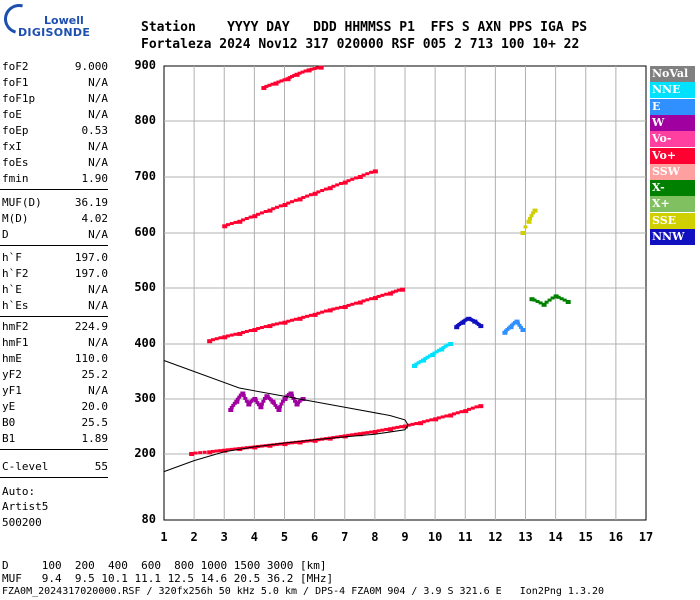 This screenshot has width=700, height=600. What do you see at coordinates (22, 522) in the screenshot?
I see `autoscale-version: 500200` at bounding box center [22, 522].